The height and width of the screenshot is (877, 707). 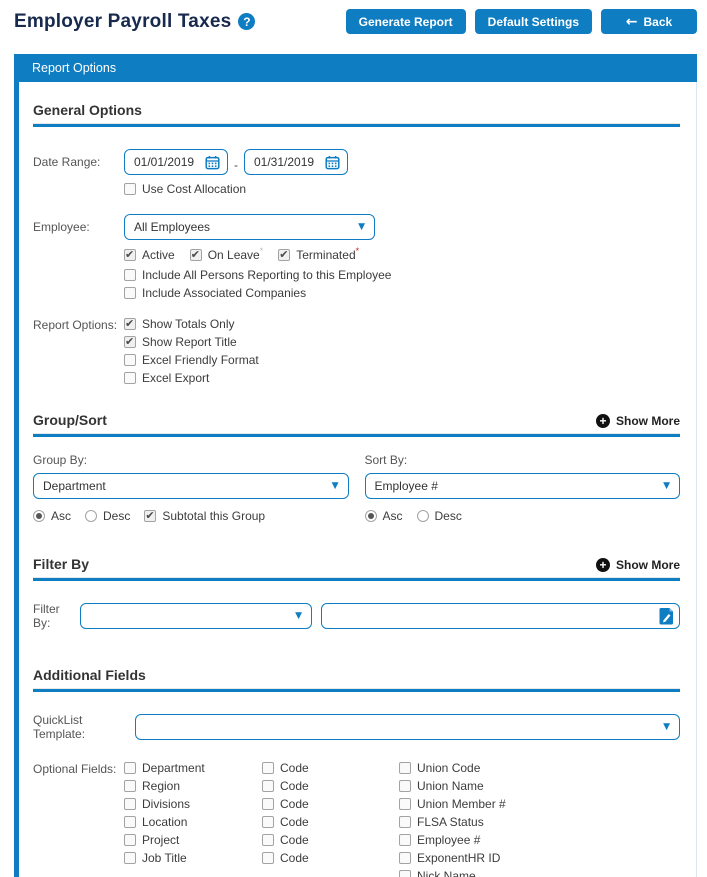 I want to click on show-totals-only-checkbox: Show Totals Only, so click(x=191, y=324).